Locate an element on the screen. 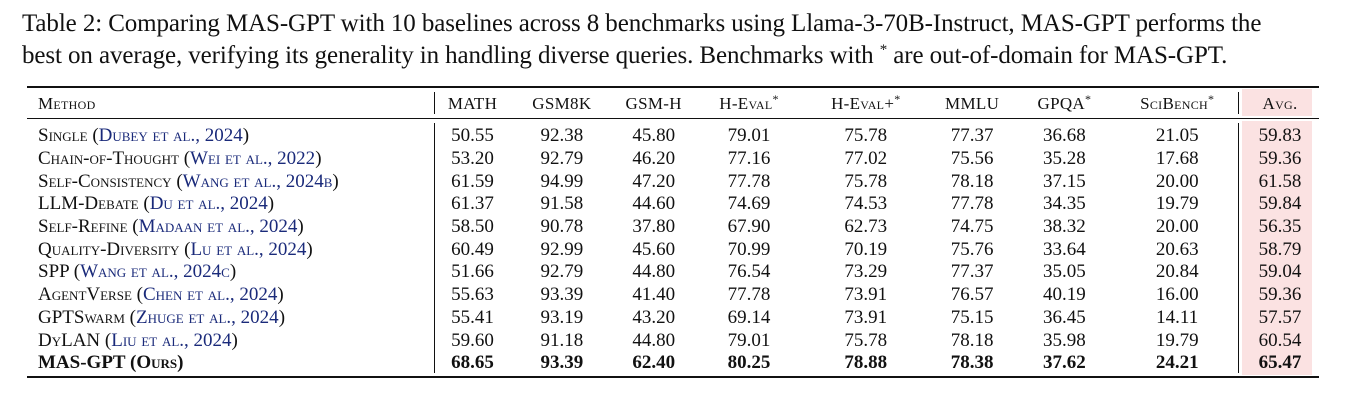 The image size is (1346, 402). header-avg: Avg. is located at coordinates (1280, 103).